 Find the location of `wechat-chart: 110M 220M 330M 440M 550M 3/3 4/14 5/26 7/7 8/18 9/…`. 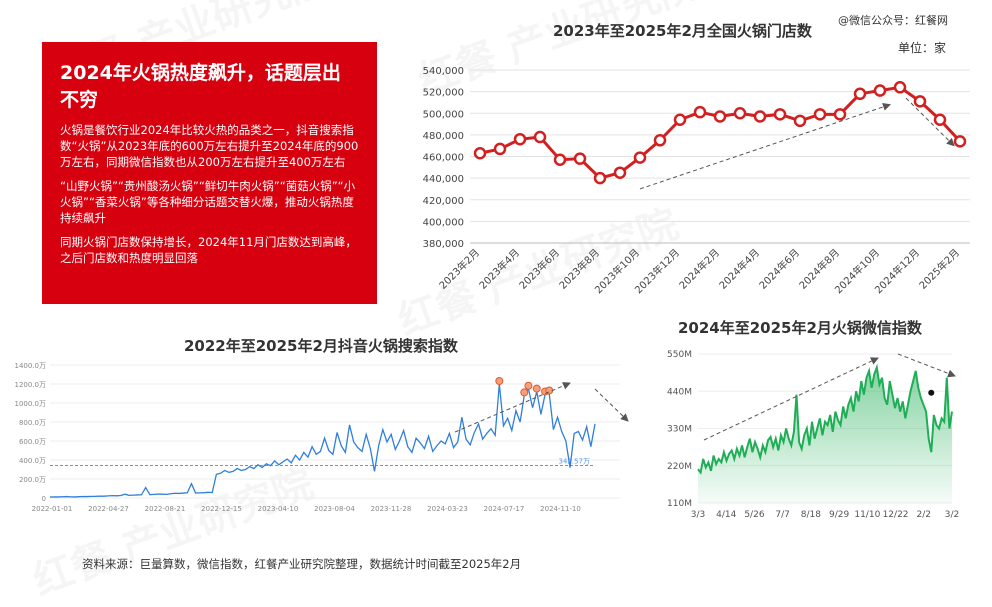

wechat-chart: 110M 220M 330M 440M 550M 3/3 4/14 5/26 7/7 8/18 9/… is located at coordinates (813, 435).